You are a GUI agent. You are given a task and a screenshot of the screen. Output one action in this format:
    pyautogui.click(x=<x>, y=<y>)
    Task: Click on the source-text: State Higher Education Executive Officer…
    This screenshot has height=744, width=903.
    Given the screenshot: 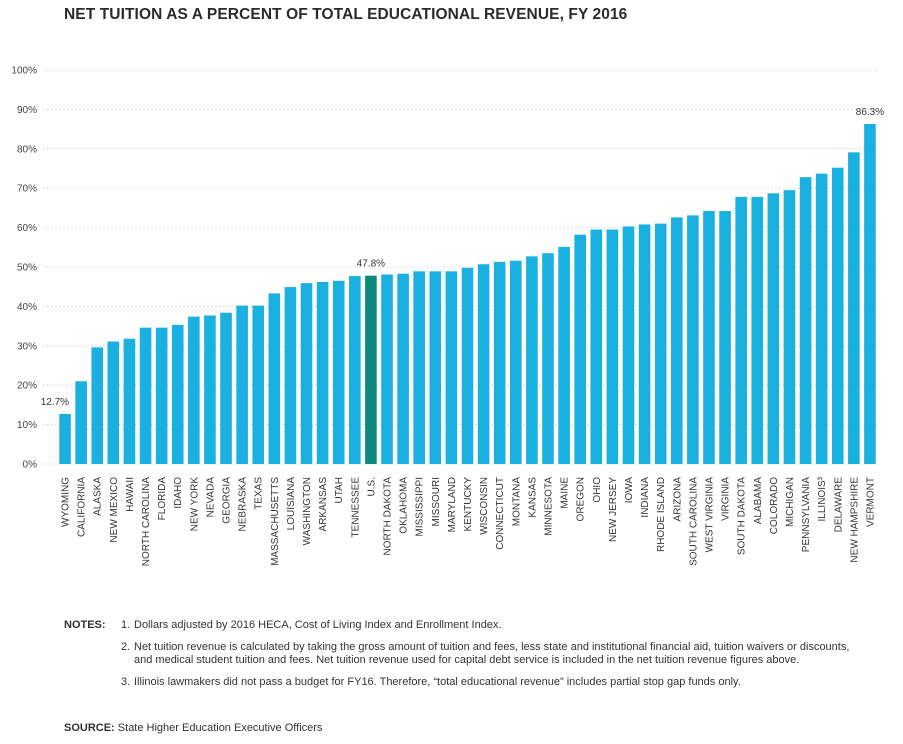 What is the action you would take?
    pyautogui.click(x=220, y=728)
    